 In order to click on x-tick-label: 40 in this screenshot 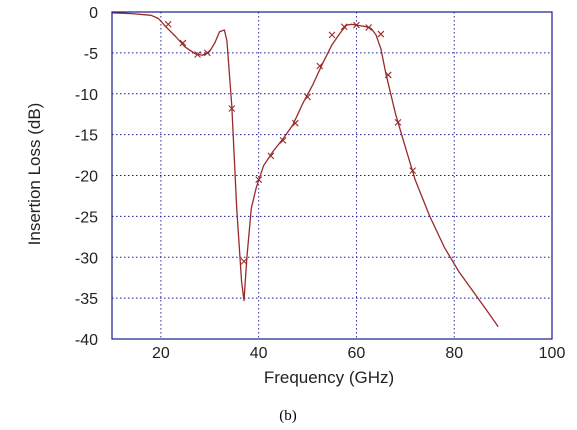, I will do `click(259, 353)`.